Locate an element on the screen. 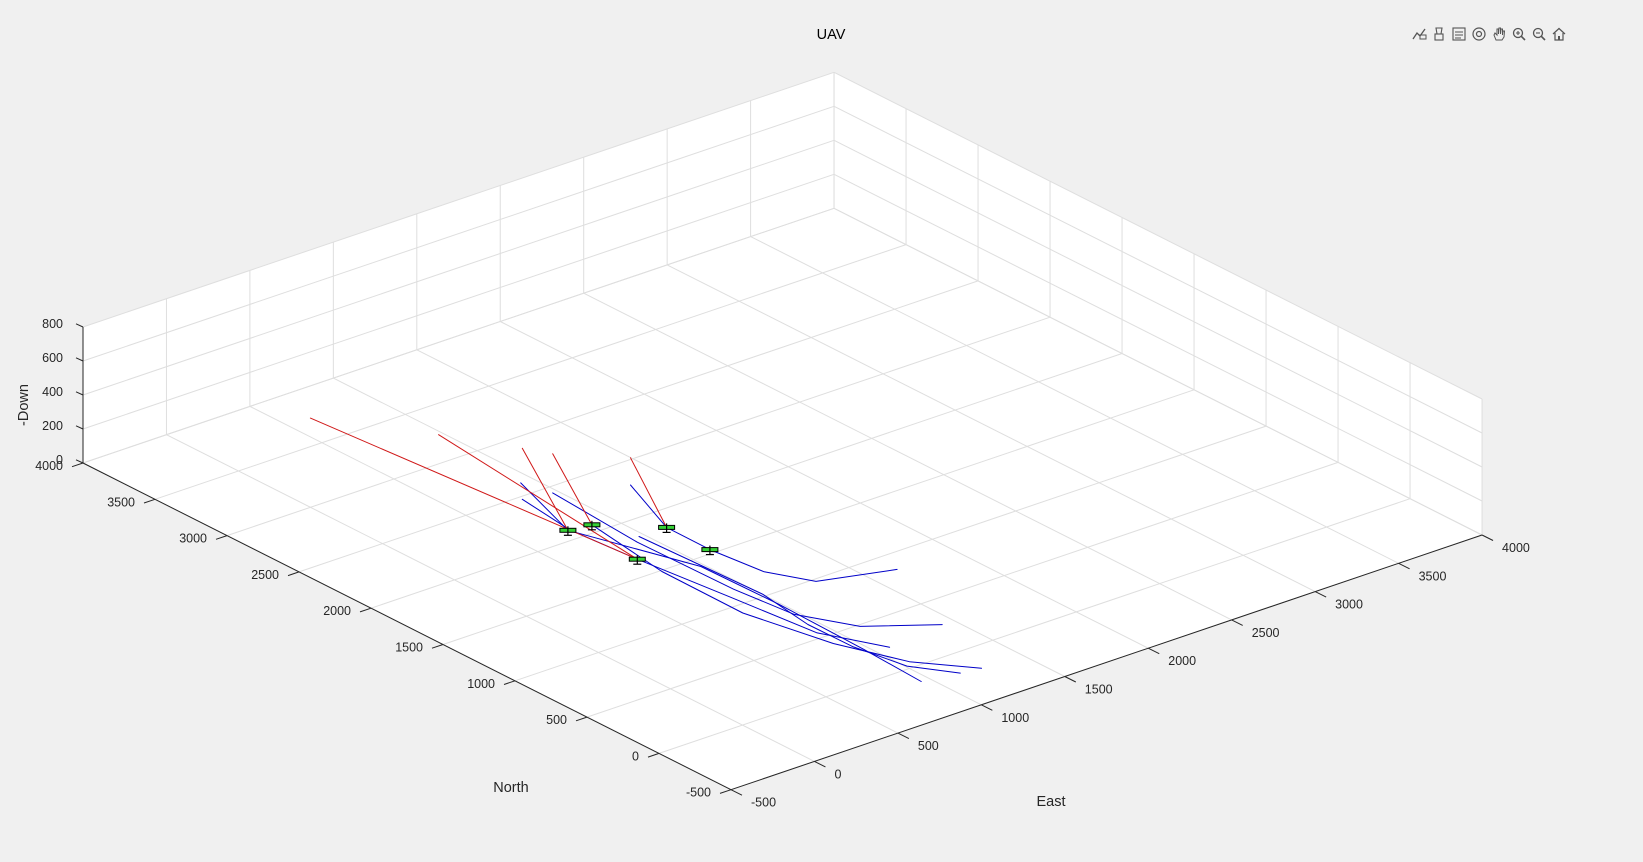 Image resolution: width=1643 pixels, height=862 pixels. data-tips-button is located at coordinates (1419, 34).